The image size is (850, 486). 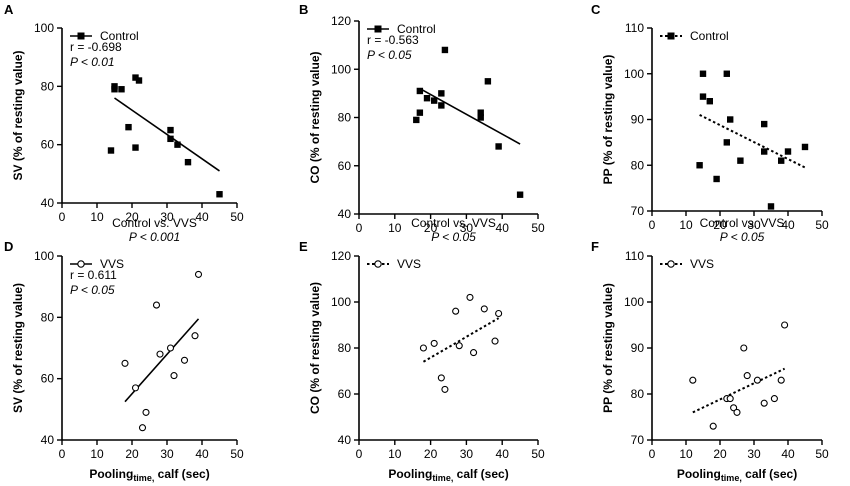 I want to click on y-tick-label: 110, so click(x=634, y=28).